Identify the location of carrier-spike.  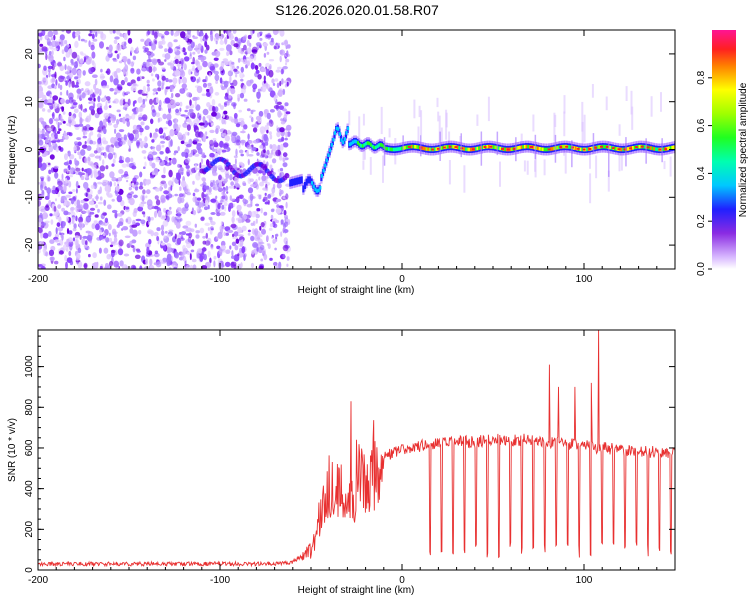
(662, 150).